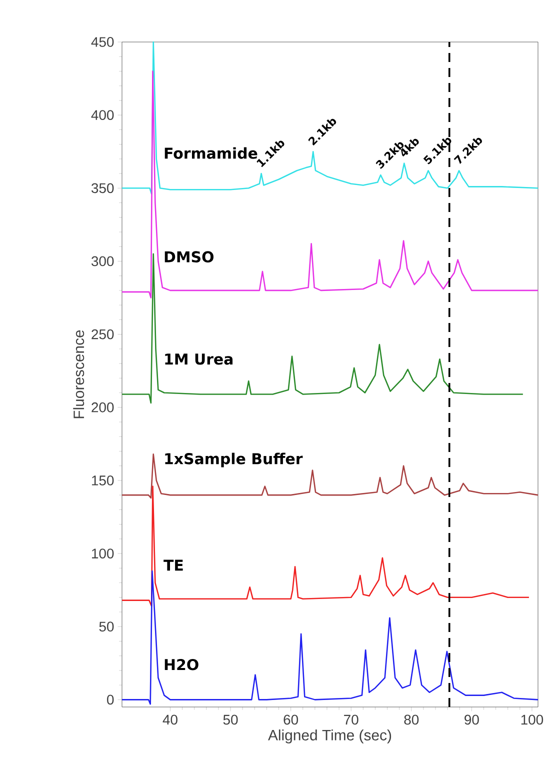  Describe the element at coordinates (173, 565) in the screenshot. I see `series-label: TE` at that location.